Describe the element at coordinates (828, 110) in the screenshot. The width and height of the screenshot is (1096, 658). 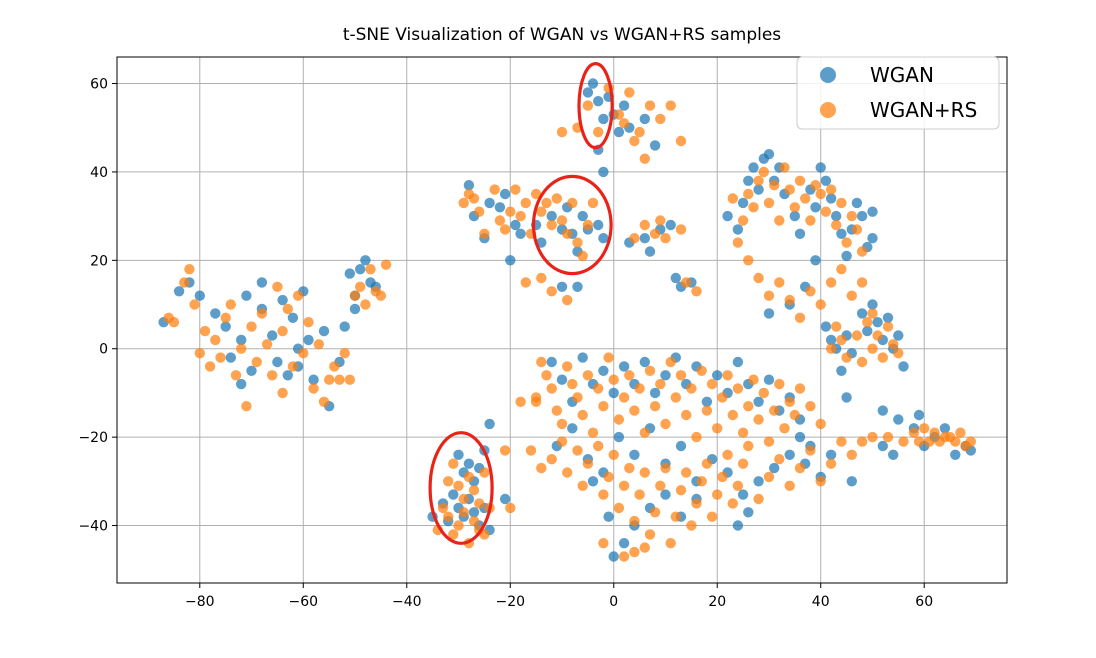
I see `legend-marker-wgan-rs` at that location.